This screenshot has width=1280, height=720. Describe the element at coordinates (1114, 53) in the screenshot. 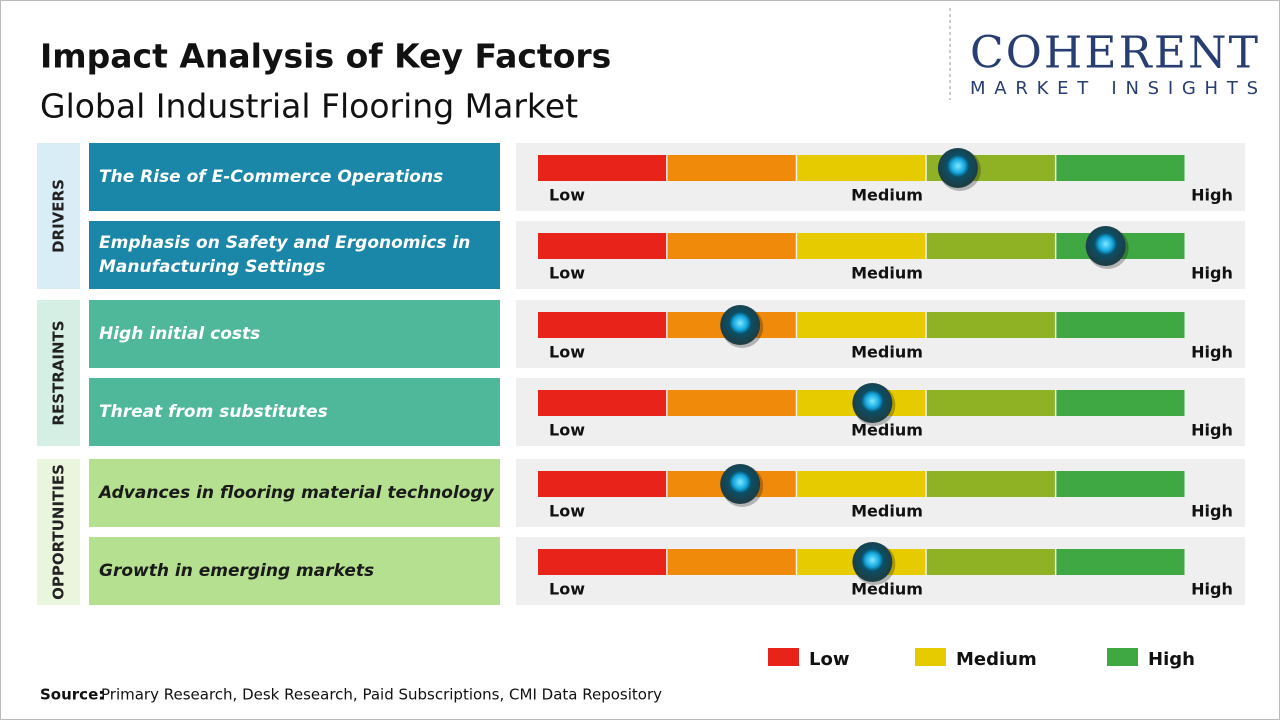

I see `logo-name: COHERENT` at that location.